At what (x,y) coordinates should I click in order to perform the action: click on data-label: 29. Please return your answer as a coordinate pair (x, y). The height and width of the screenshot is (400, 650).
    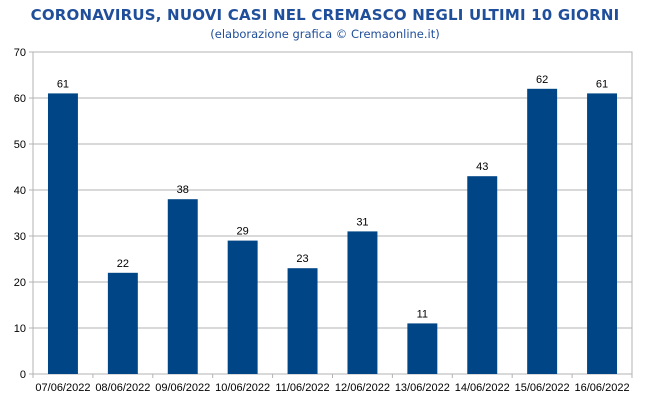
    Looking at the image, I should click on (243, 232).